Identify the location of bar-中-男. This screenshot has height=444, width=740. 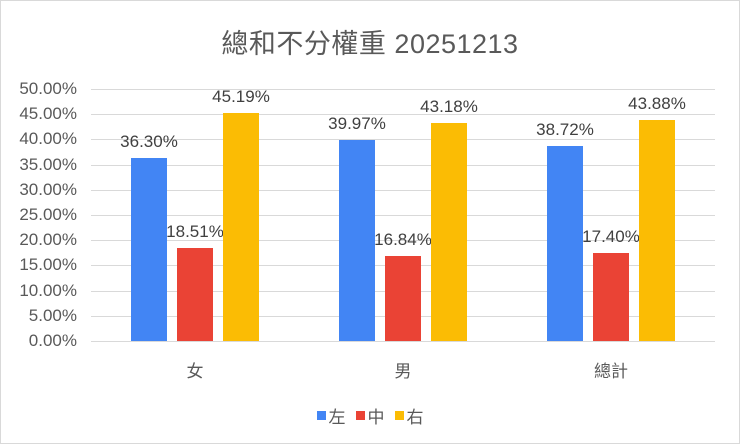
(403, 298).